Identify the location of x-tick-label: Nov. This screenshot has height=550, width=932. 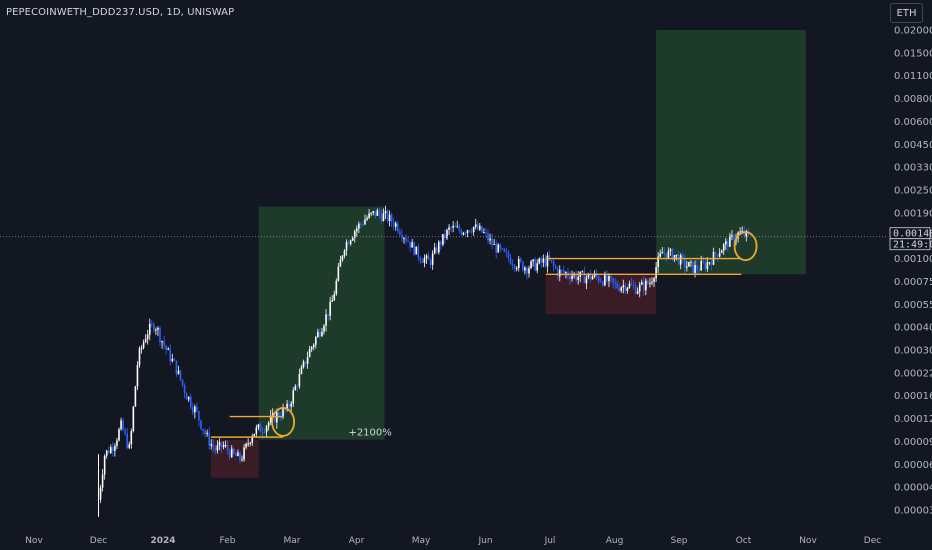
(808, 541).